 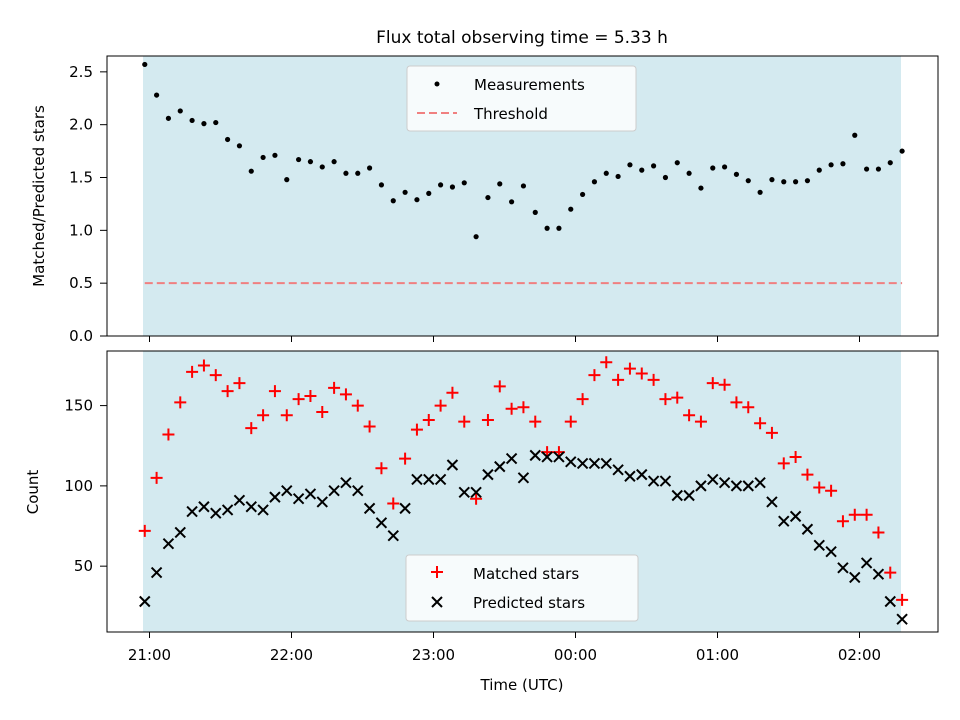 What do you see at coordinates (433, 655) in the screenshot?
I see `x-tick-label: 23:00` at bounding box center [433, 655].